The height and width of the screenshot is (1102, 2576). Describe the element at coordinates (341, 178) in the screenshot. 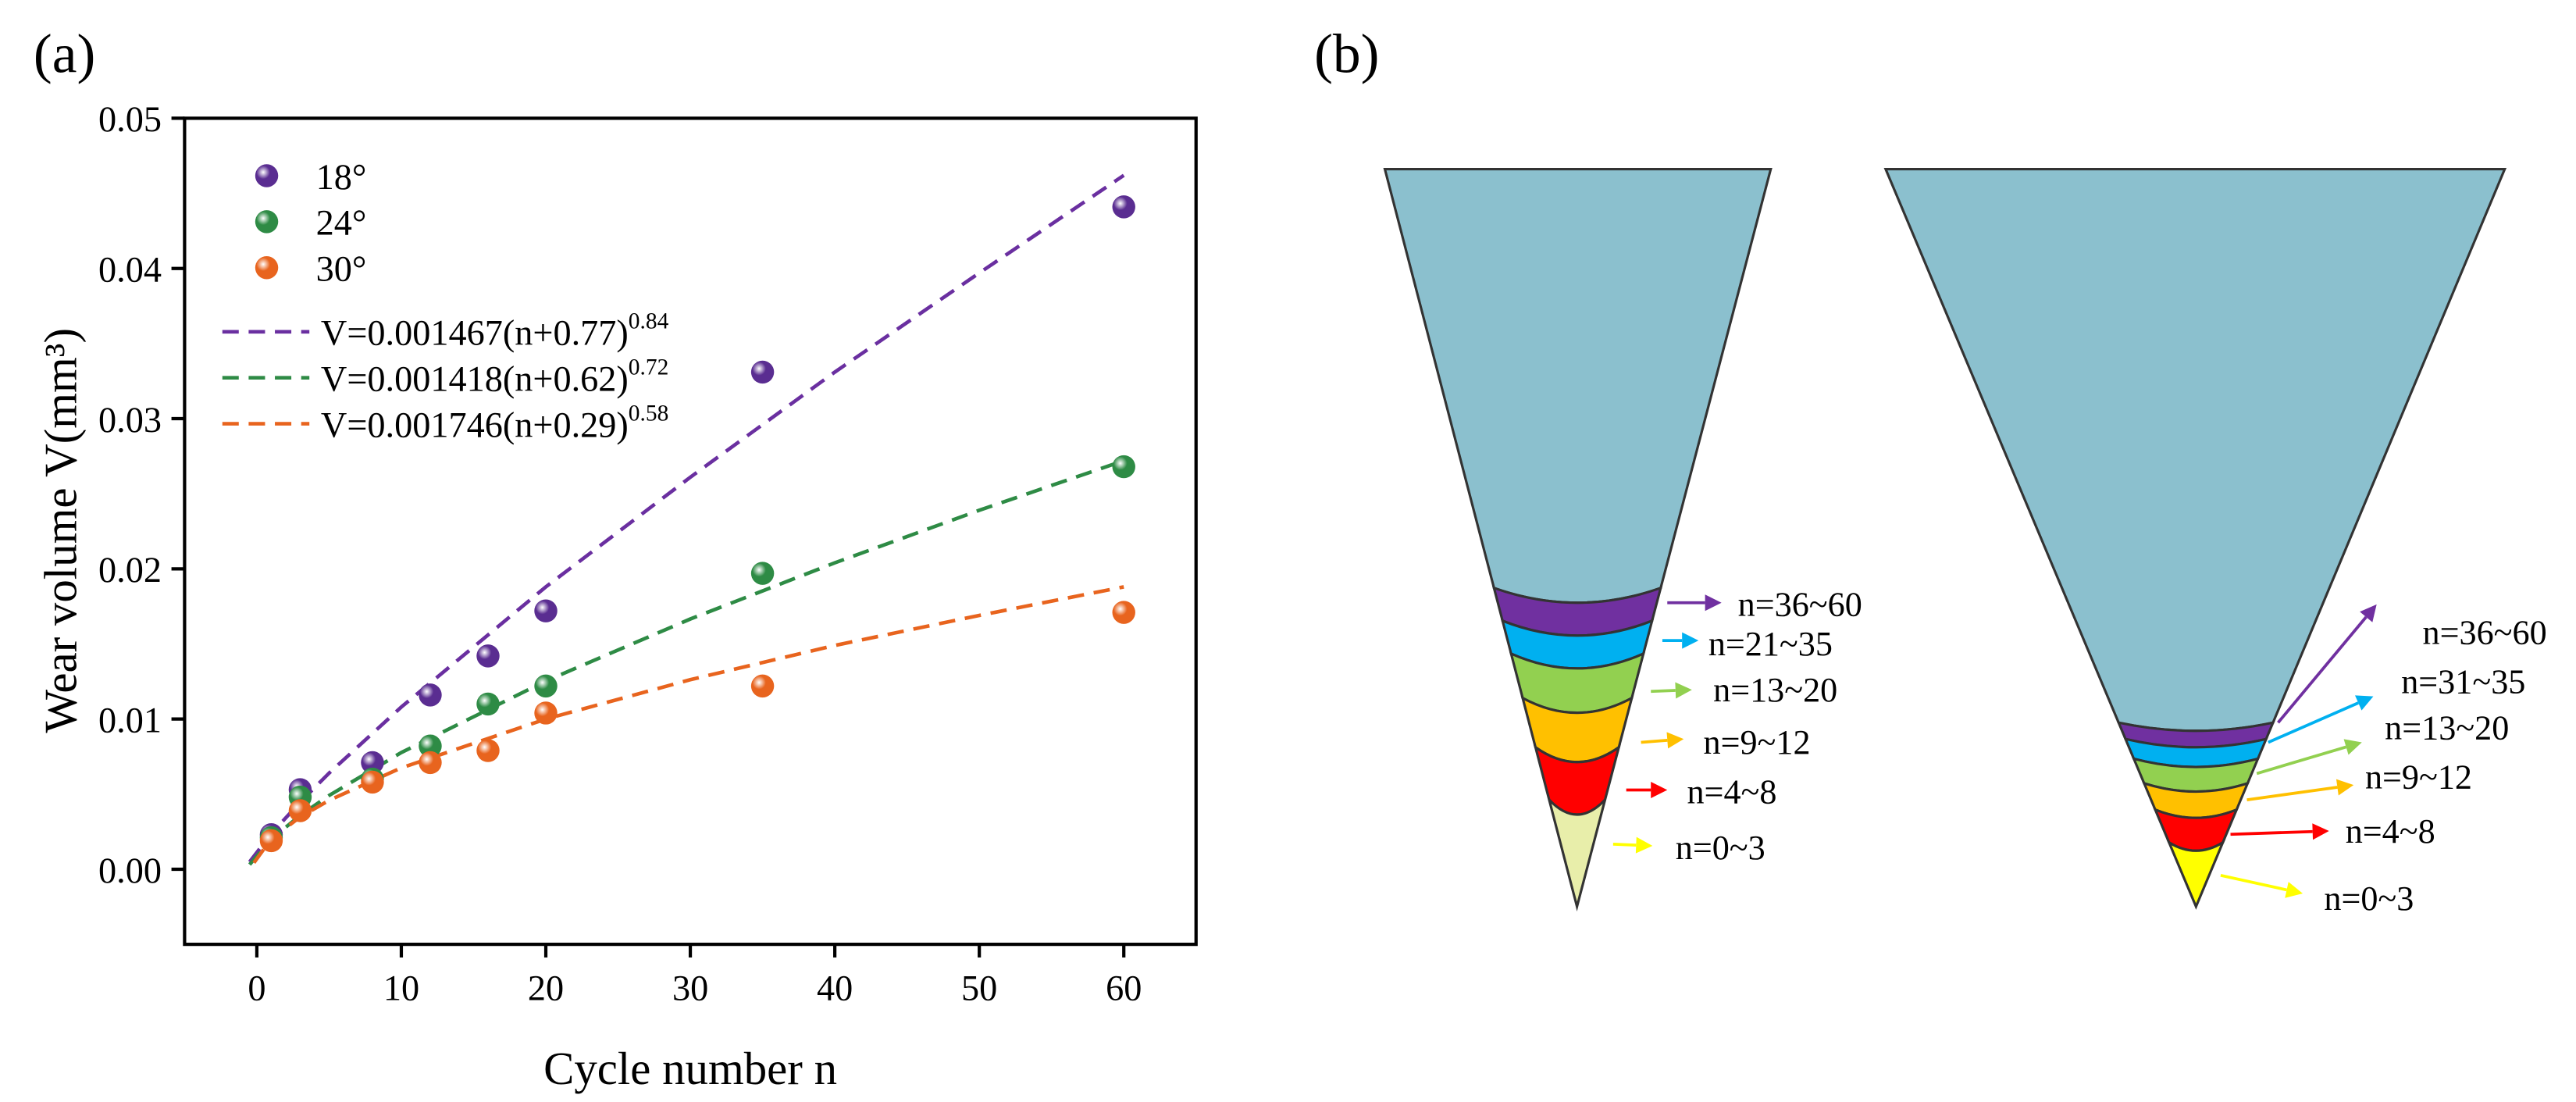

I see `legend-label: 18°` at that location.